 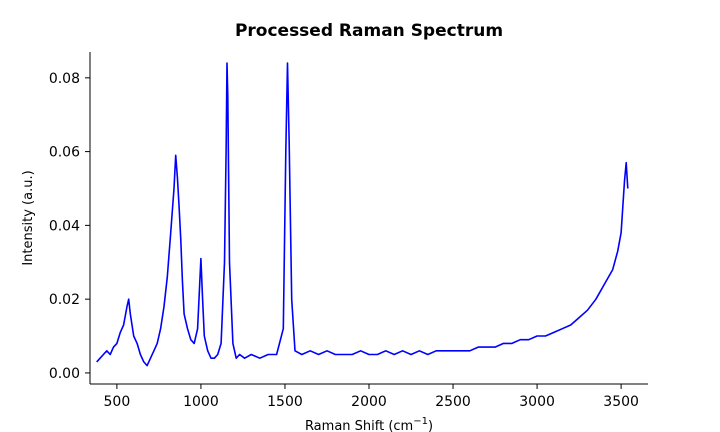 I want to click on x-axis-label: Raman Shift (cm−1), so click(x=369, y=424).